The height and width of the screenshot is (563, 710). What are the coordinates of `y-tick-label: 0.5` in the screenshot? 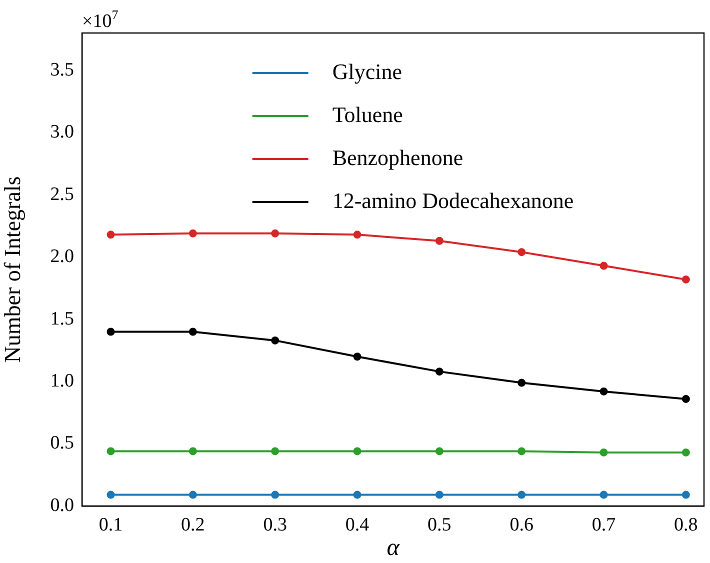 It's located at (62, 443).